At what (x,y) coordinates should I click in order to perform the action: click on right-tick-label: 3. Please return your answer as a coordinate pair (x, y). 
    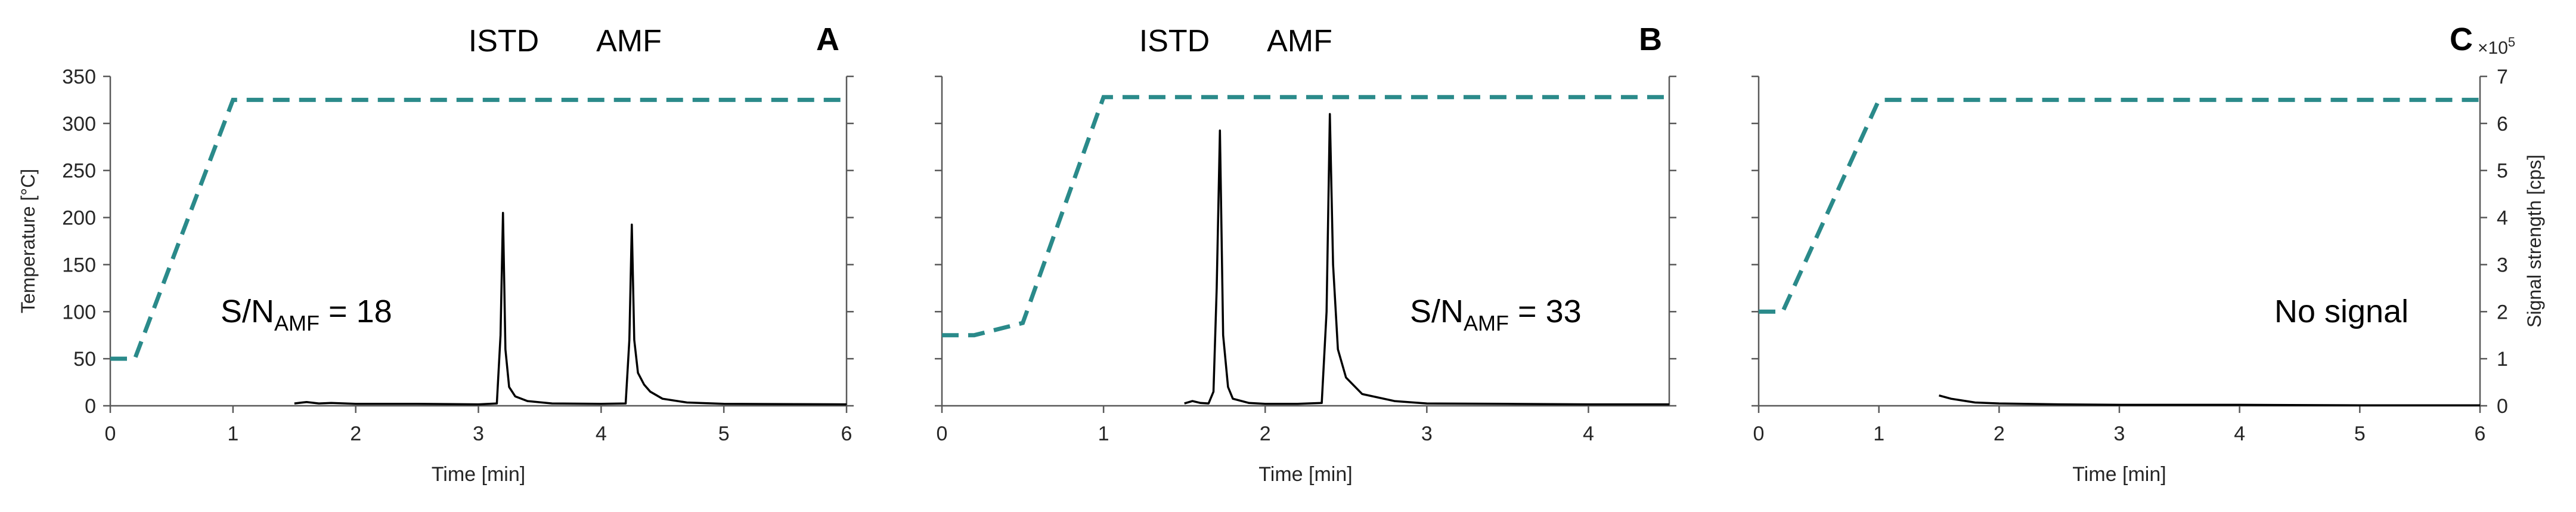
    Looking at the image, I should click on (2502, 265).